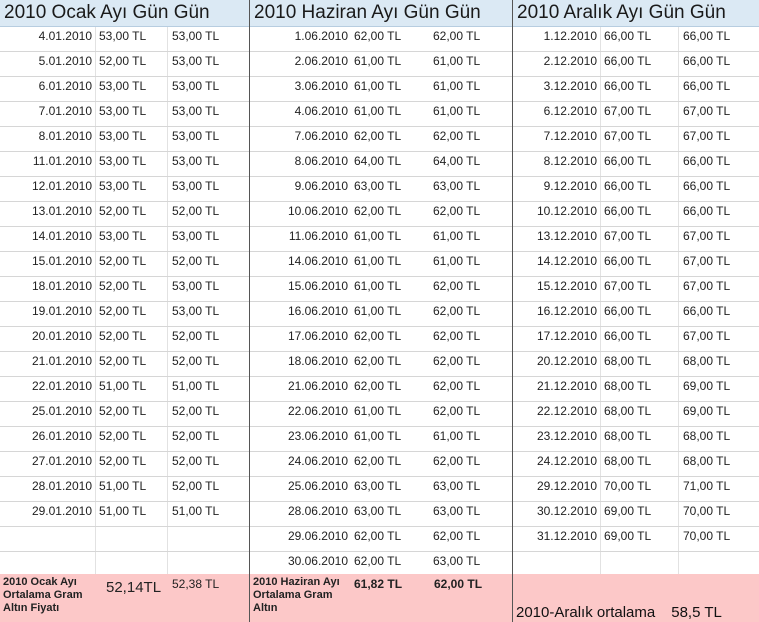 This screenshot has width=759, height=622. Describe the element at coordinates (48, 514) in the screenshot. I see `date-cell: 29.01.2010` at that location.